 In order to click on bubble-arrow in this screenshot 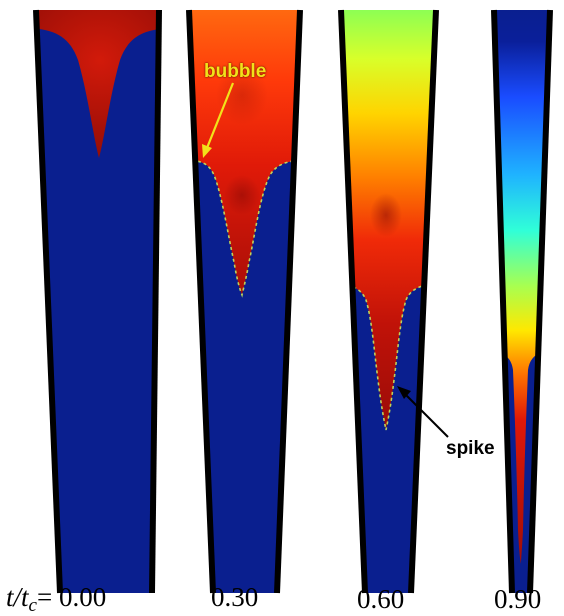, I will do `click(218, 120)`.